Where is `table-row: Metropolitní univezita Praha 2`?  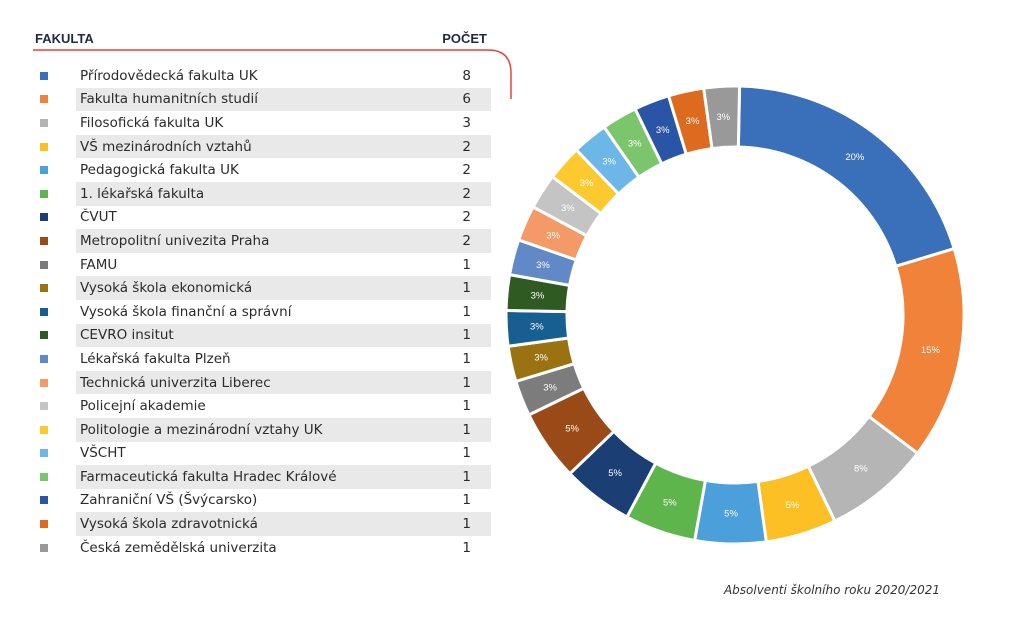
table-row: Metropolitní univezita Praha 2 is located at coordinates (262, 241).